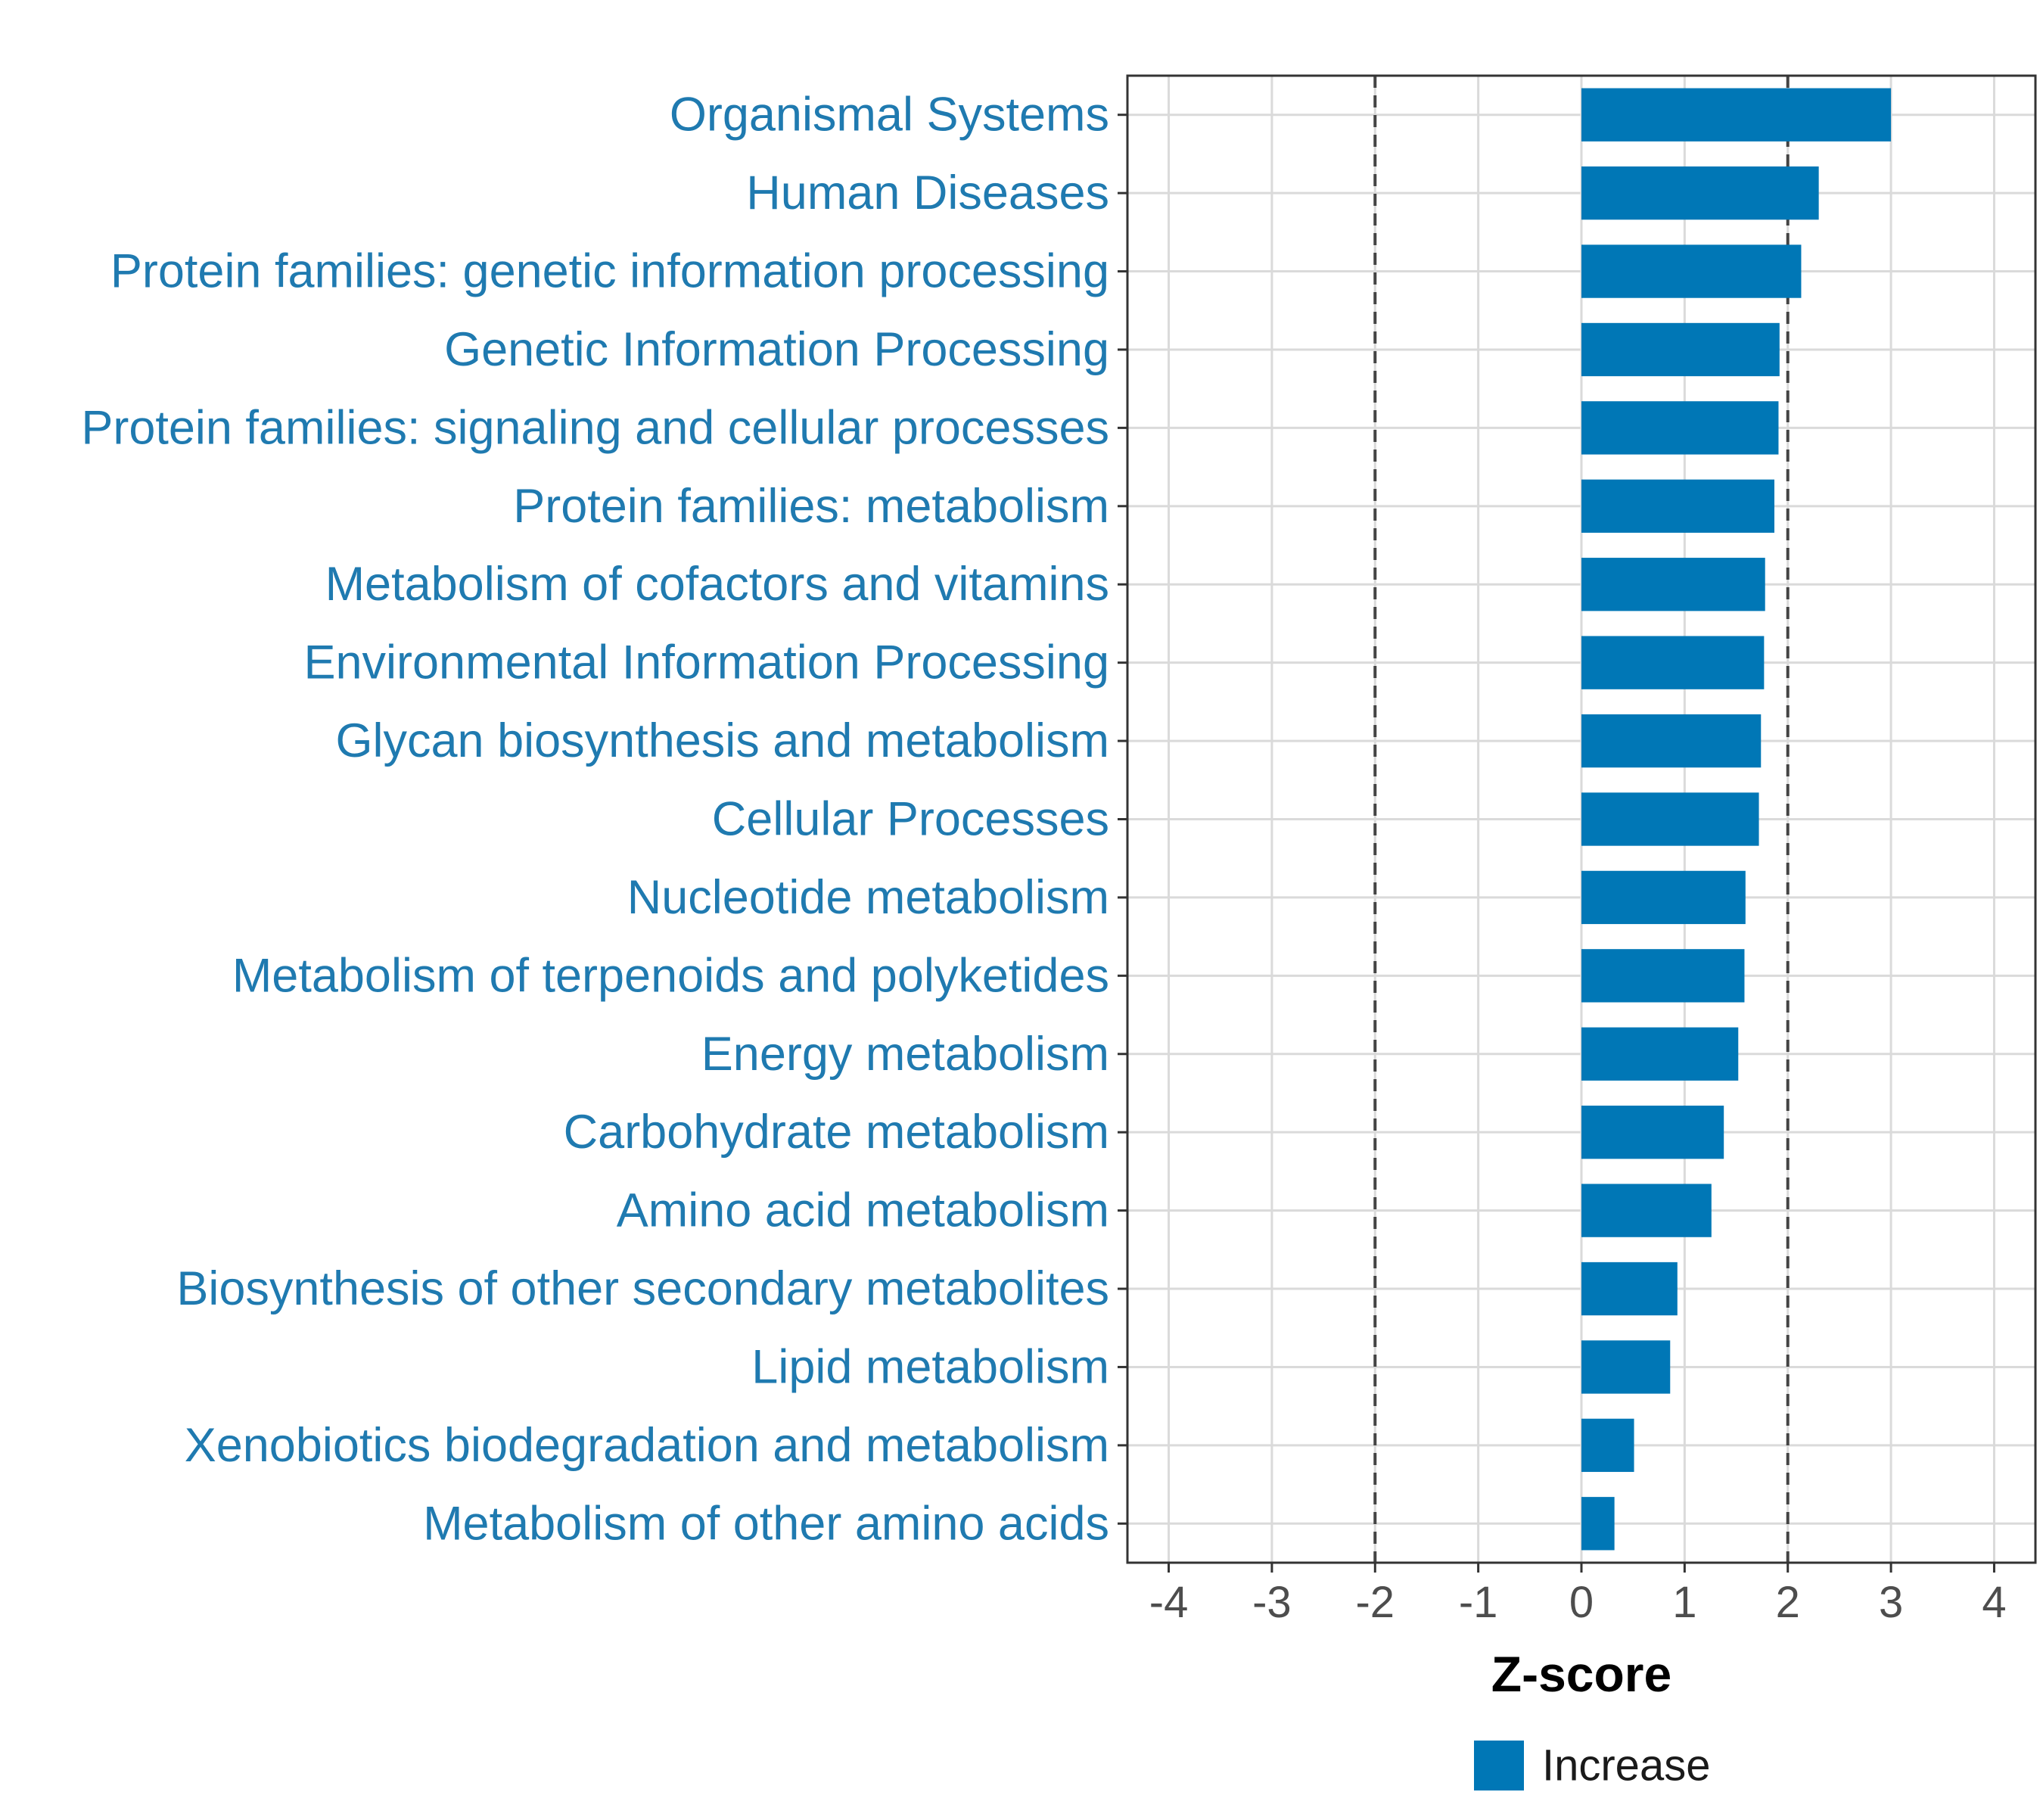 This screenshot has width=2043, height=1820. What do you see at coordinates (1670, 819) in the screenshot?
I see `bar-cellular-processes` at bounding box center [1670, 819].